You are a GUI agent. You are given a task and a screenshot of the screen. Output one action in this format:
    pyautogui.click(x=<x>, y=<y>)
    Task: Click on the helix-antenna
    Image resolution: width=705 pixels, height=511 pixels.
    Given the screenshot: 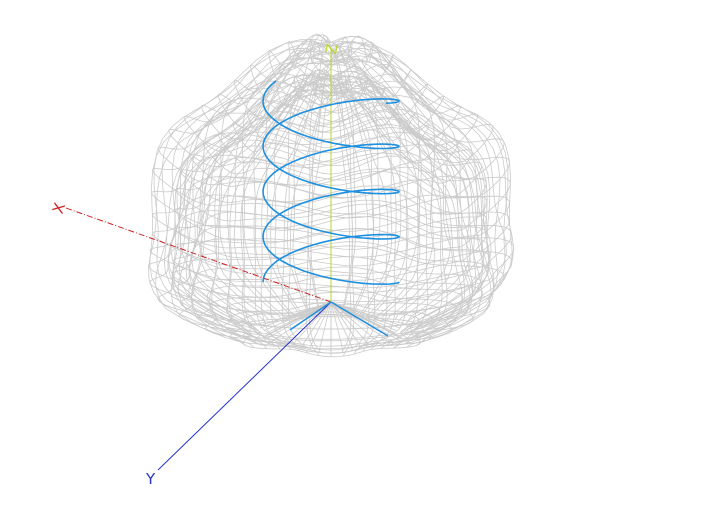 What is the action you would take?
    pyautogui.click(x=331, y=208)
    